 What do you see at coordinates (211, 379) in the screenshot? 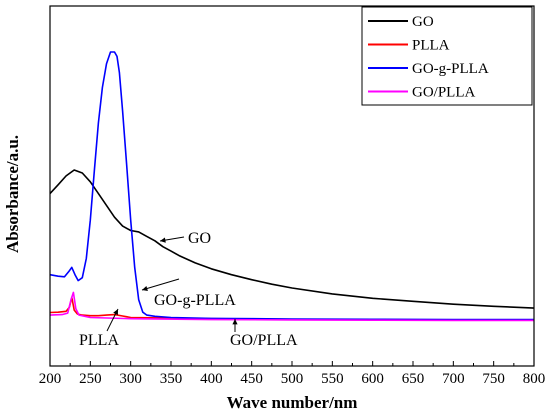
I see `x-tick-label: 400` at bounding box center [211, 379].